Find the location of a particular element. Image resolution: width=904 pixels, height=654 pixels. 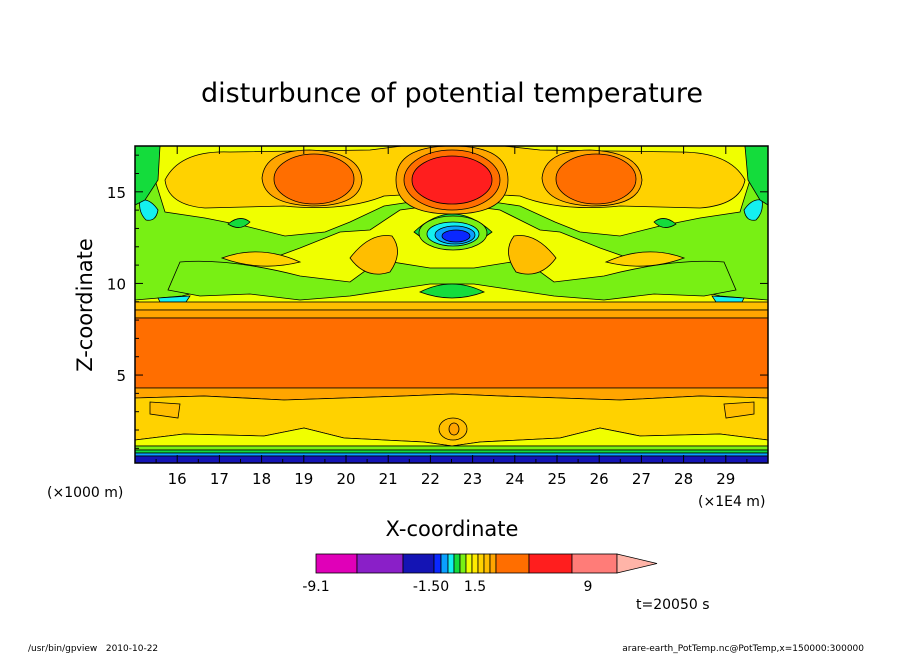

green-patch-left is located at coordinates (148, 176).